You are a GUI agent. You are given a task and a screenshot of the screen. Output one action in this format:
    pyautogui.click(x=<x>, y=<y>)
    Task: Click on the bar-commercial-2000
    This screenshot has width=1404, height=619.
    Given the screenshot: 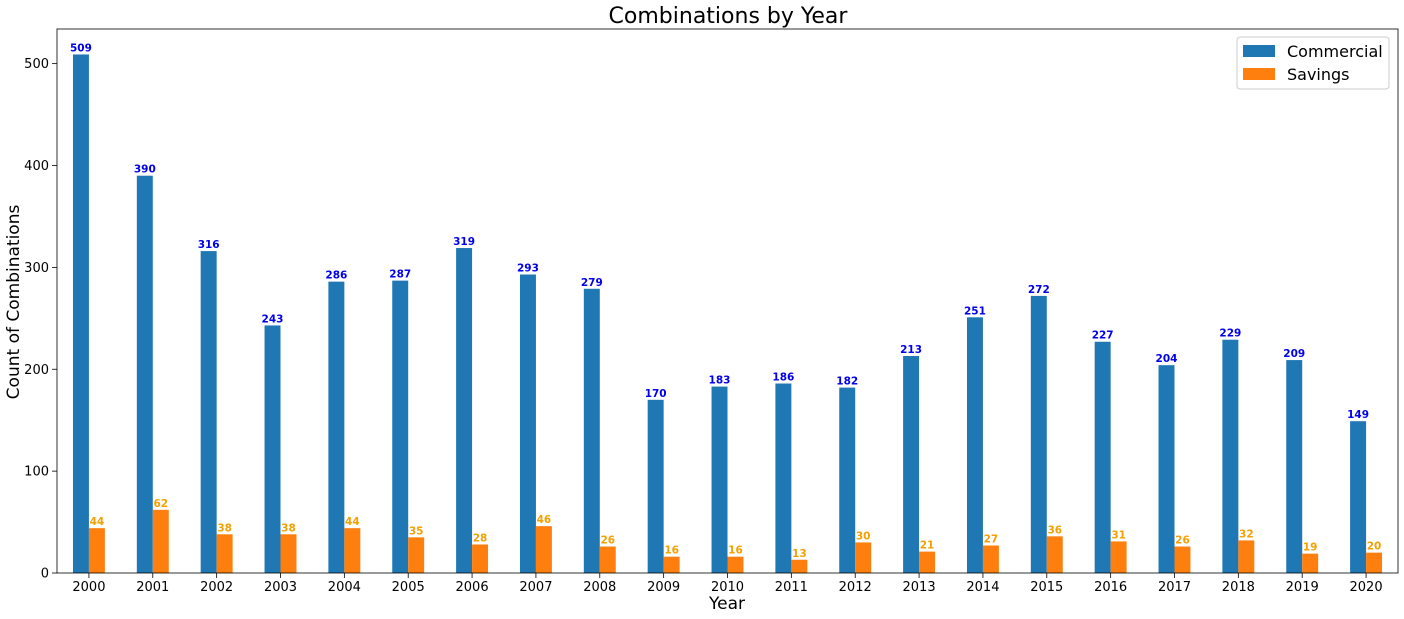 What is the action you would take?
    pyautogui.click(x=80, y=314)
    